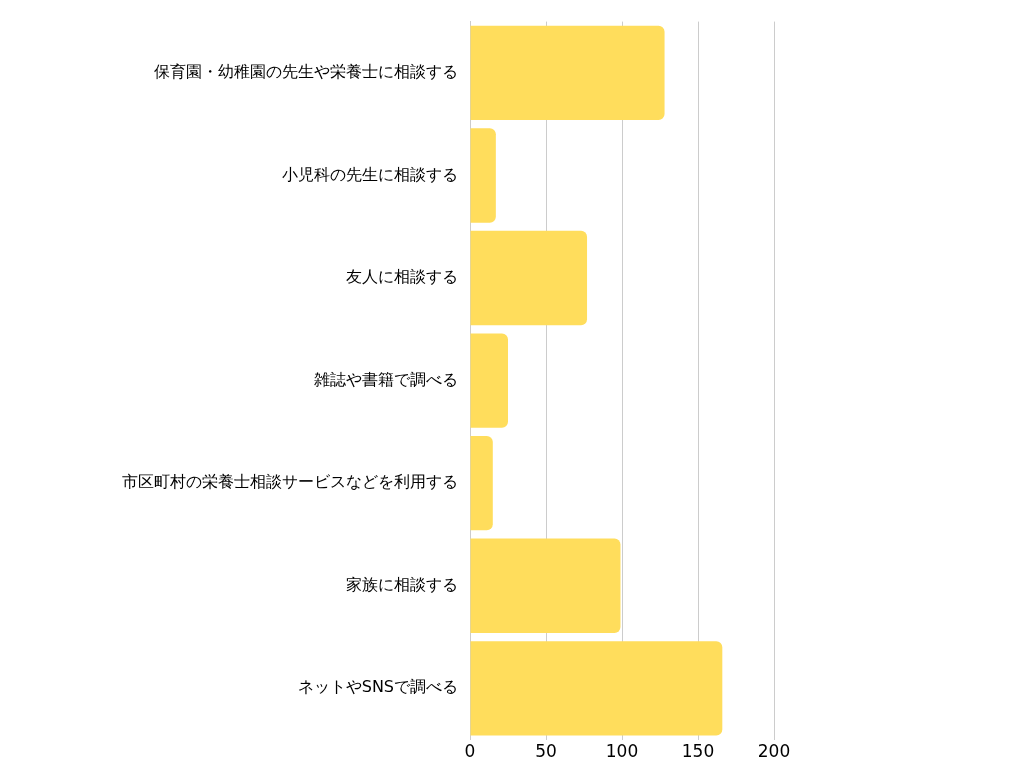 The image size is (1024, 768). Describe the element at coordinates (290, 482) in the screenshot. I see `y-tick-label: 市区町村の栄養士相談サービスなどを利用する` at that location.